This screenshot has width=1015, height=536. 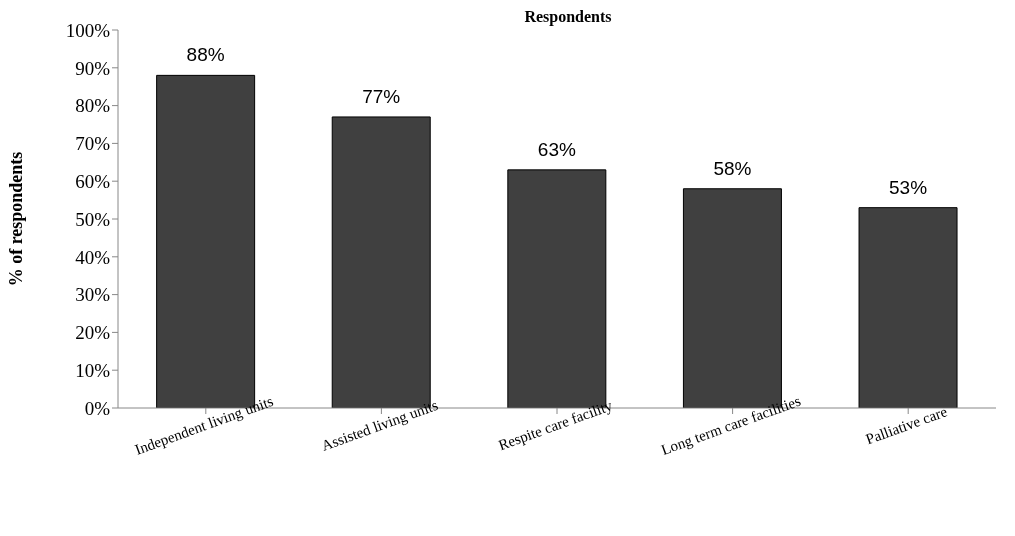 I want to click on y-tick-label: 30%, so click(x=93, y=295).